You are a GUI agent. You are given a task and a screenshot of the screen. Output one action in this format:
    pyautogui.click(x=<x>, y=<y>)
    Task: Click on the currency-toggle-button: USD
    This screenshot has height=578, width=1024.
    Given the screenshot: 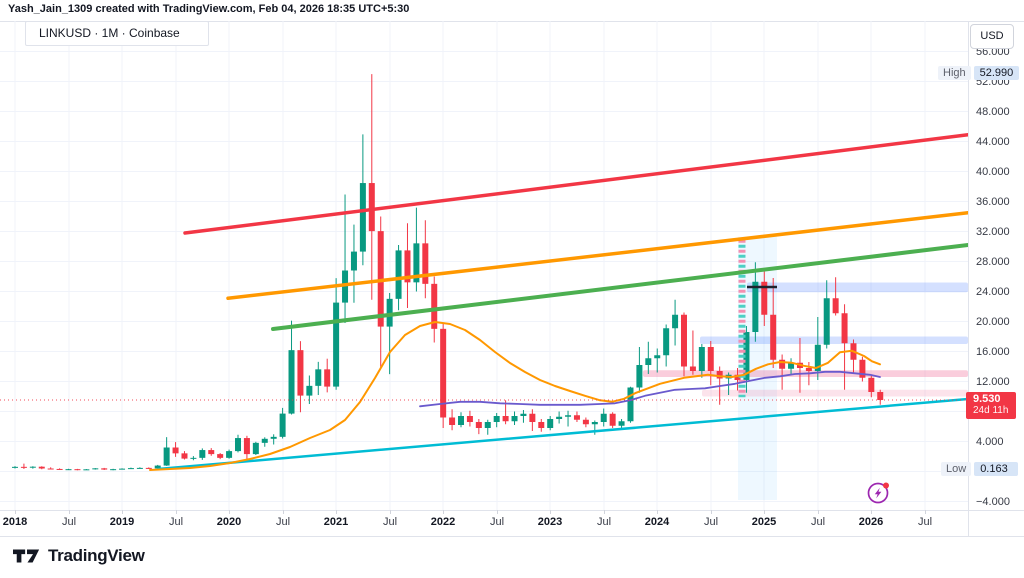 What is the action you would take?
    pyautogui.click(x=992, y=36)
    